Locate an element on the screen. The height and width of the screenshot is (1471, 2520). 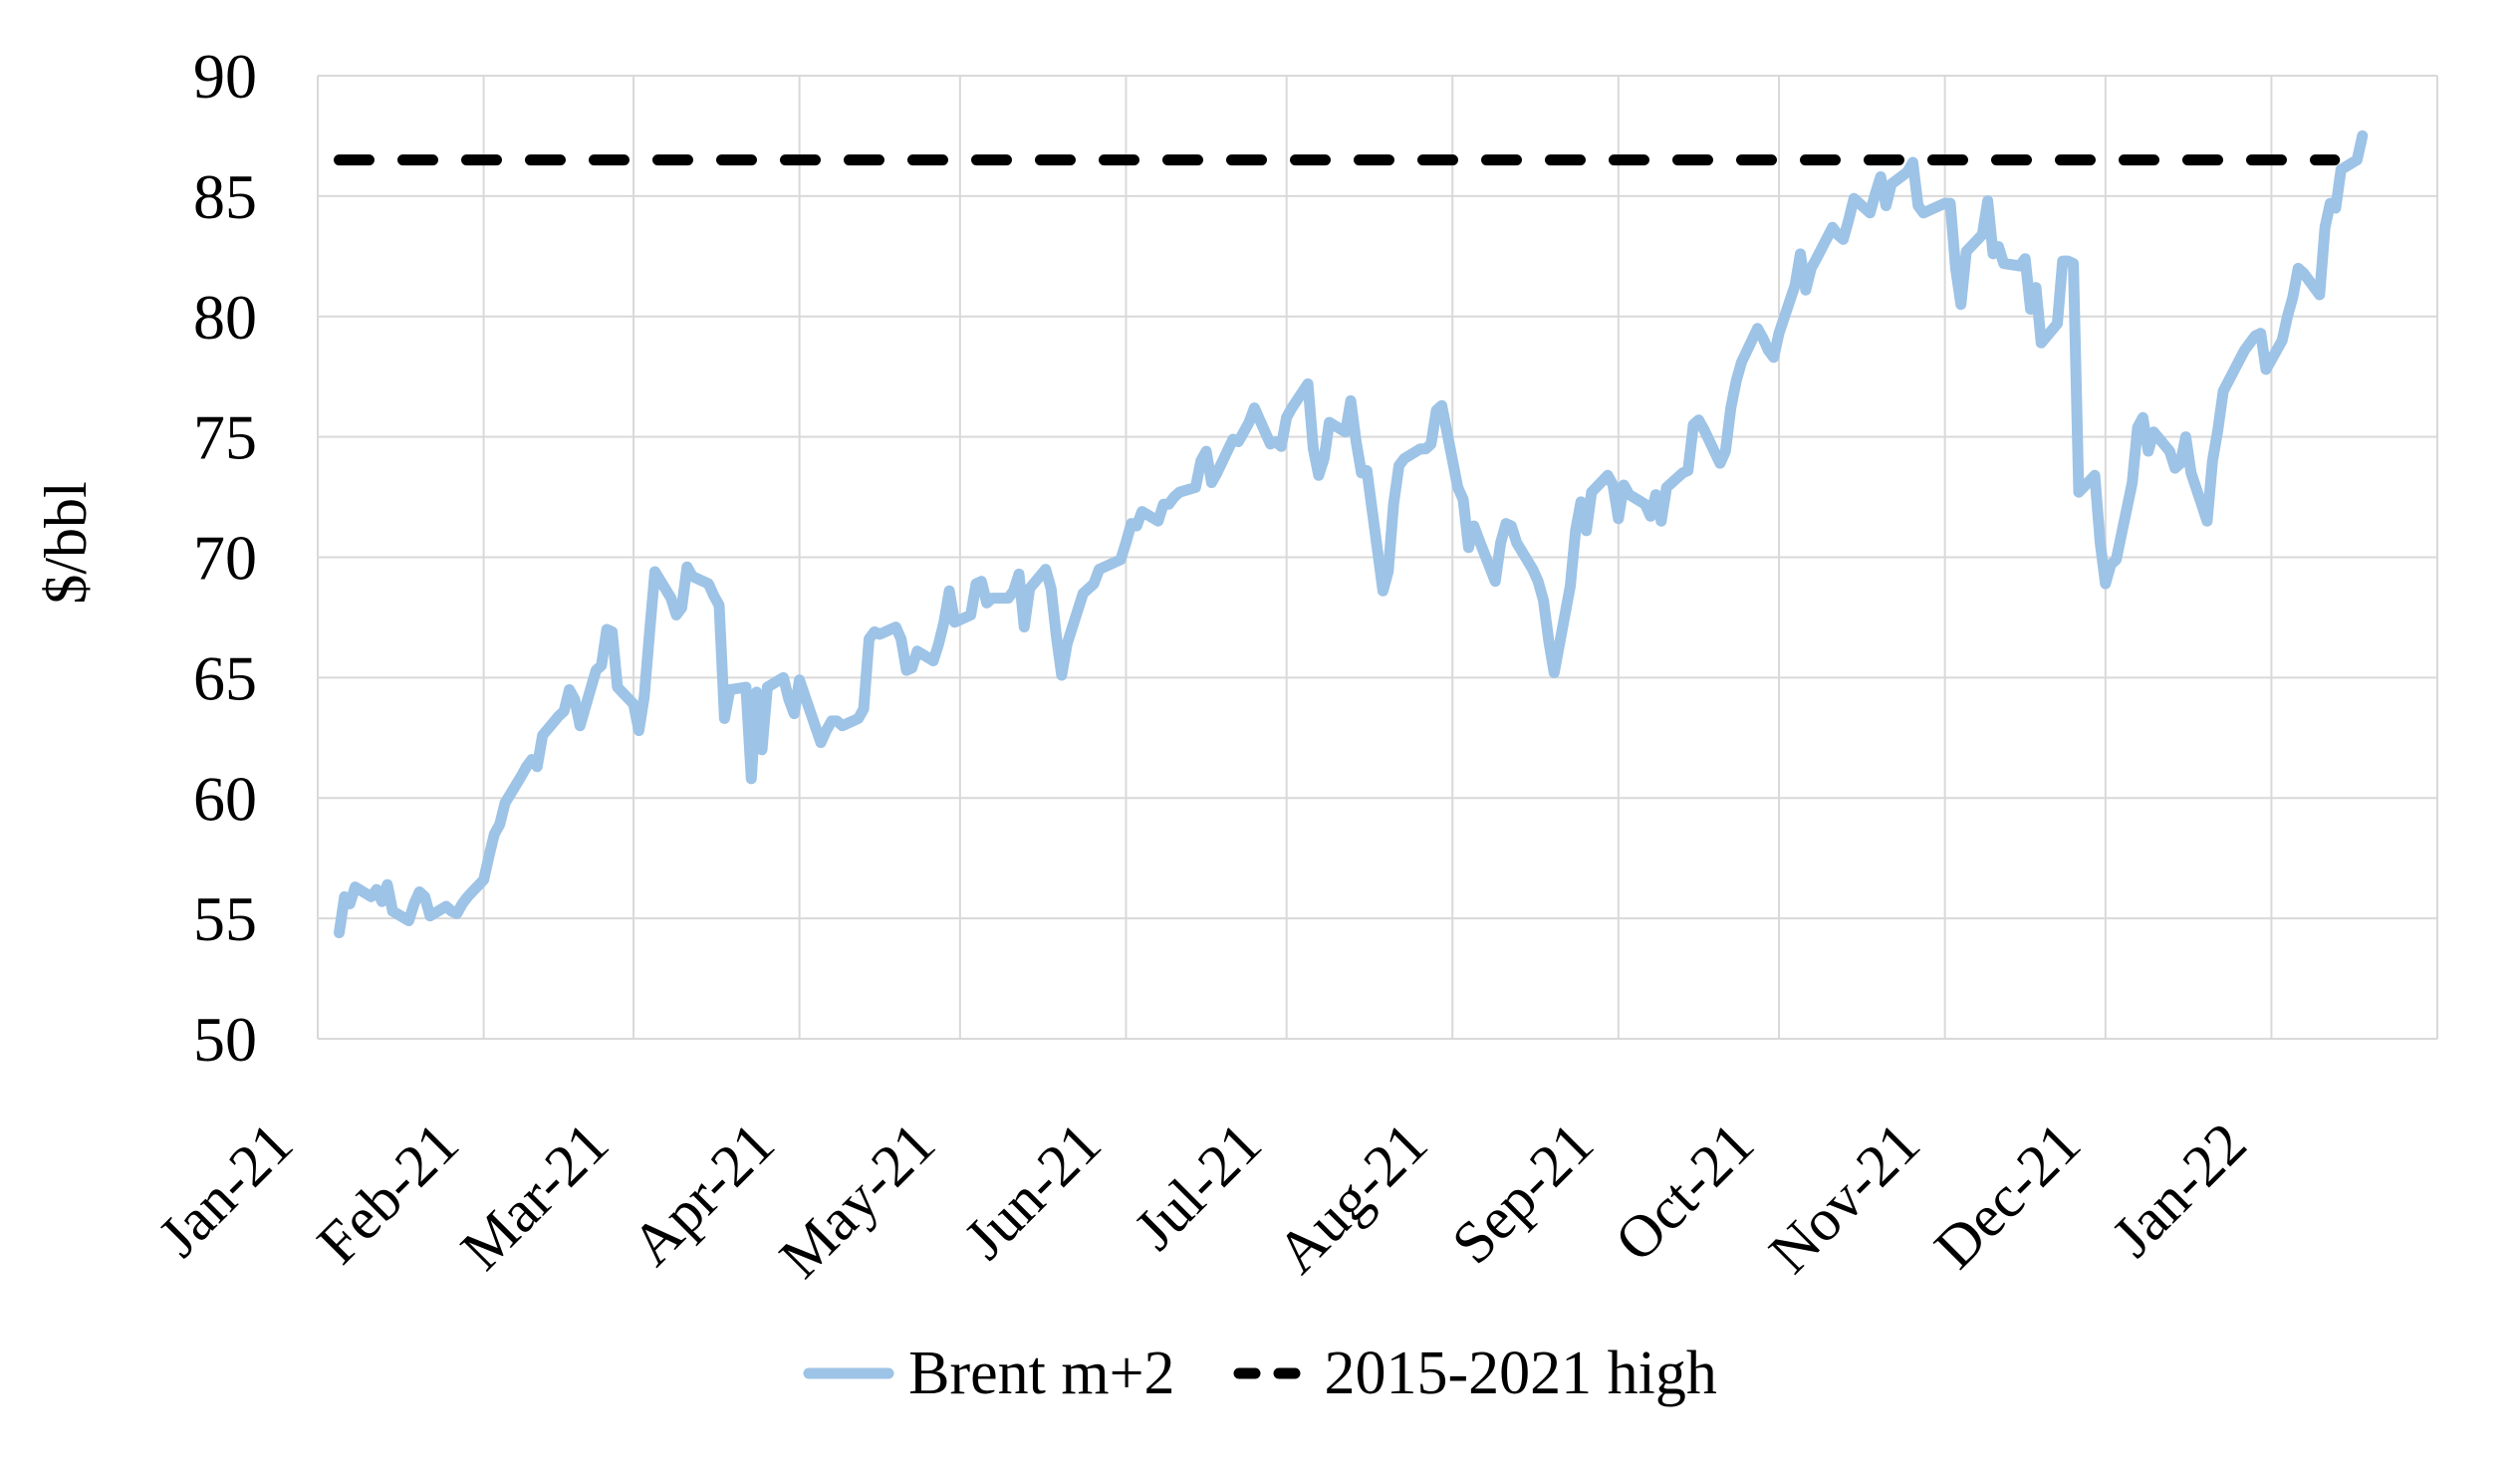
y-axis-tick-label: 90 is located at coordinates (225, 76).